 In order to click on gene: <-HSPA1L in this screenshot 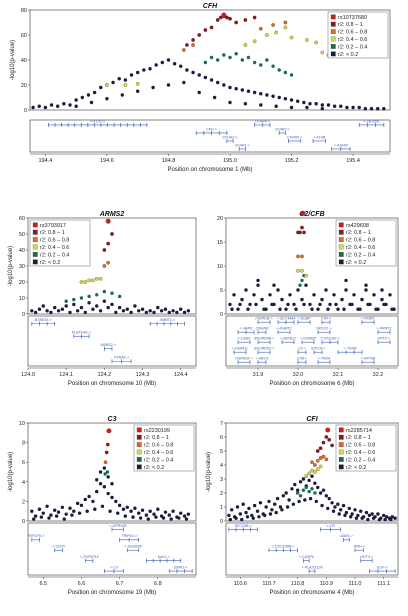, I will do `click(240, 351)`.